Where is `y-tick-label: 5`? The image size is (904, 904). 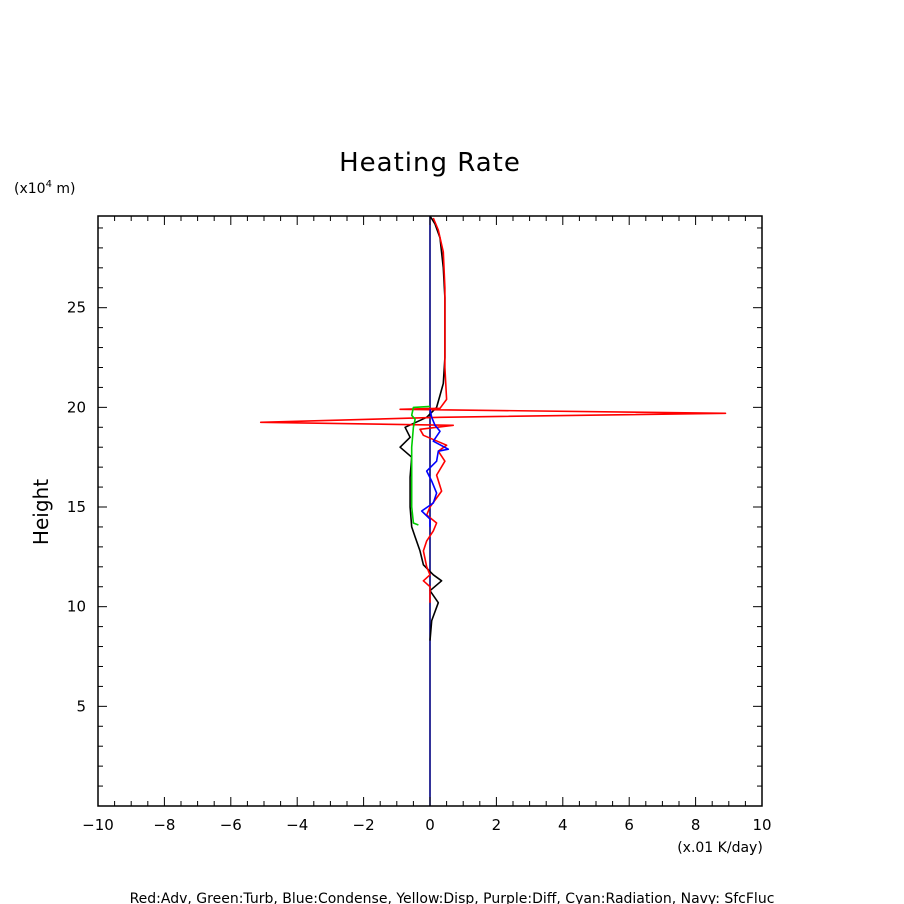
y-tick-label: 5 is located at coordinates (81, 706).